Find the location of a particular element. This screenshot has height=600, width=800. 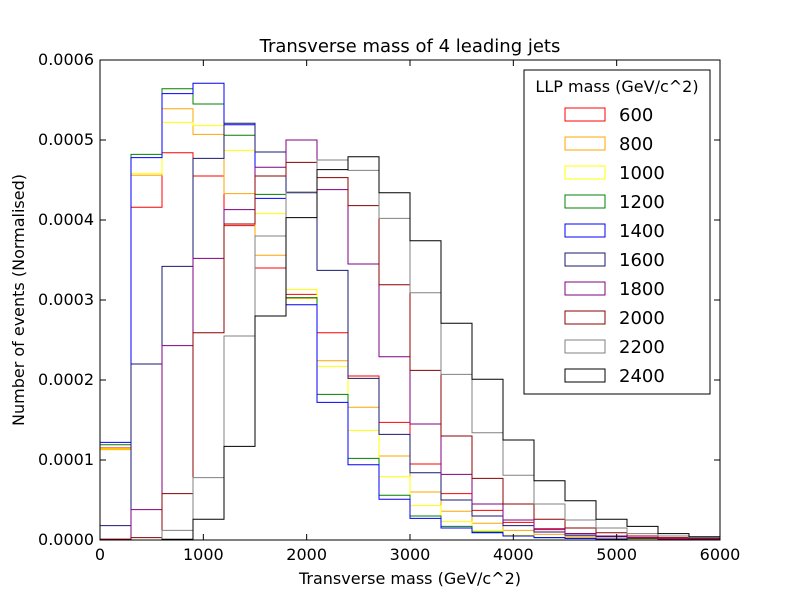

x-tick-label: 5000 is located at coordinates (616, 554).